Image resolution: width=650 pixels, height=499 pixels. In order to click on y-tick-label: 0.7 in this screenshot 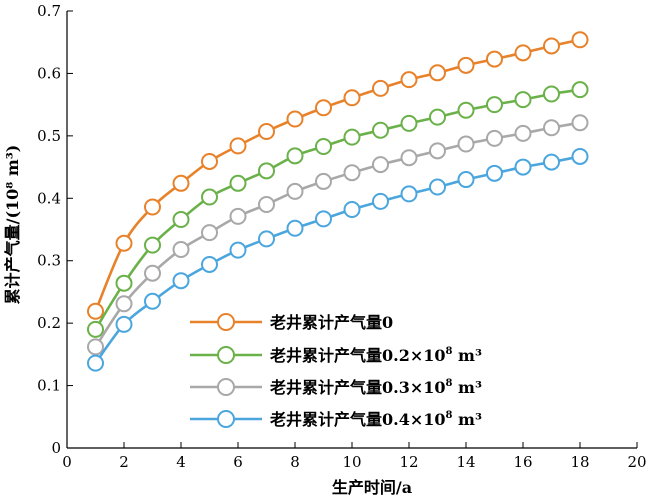, I will do `click(49, 11)`.